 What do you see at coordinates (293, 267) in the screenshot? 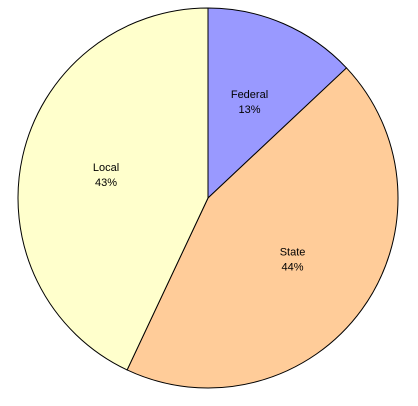
I see `slice-value-label: 44%` at bounding box center [293, 267].